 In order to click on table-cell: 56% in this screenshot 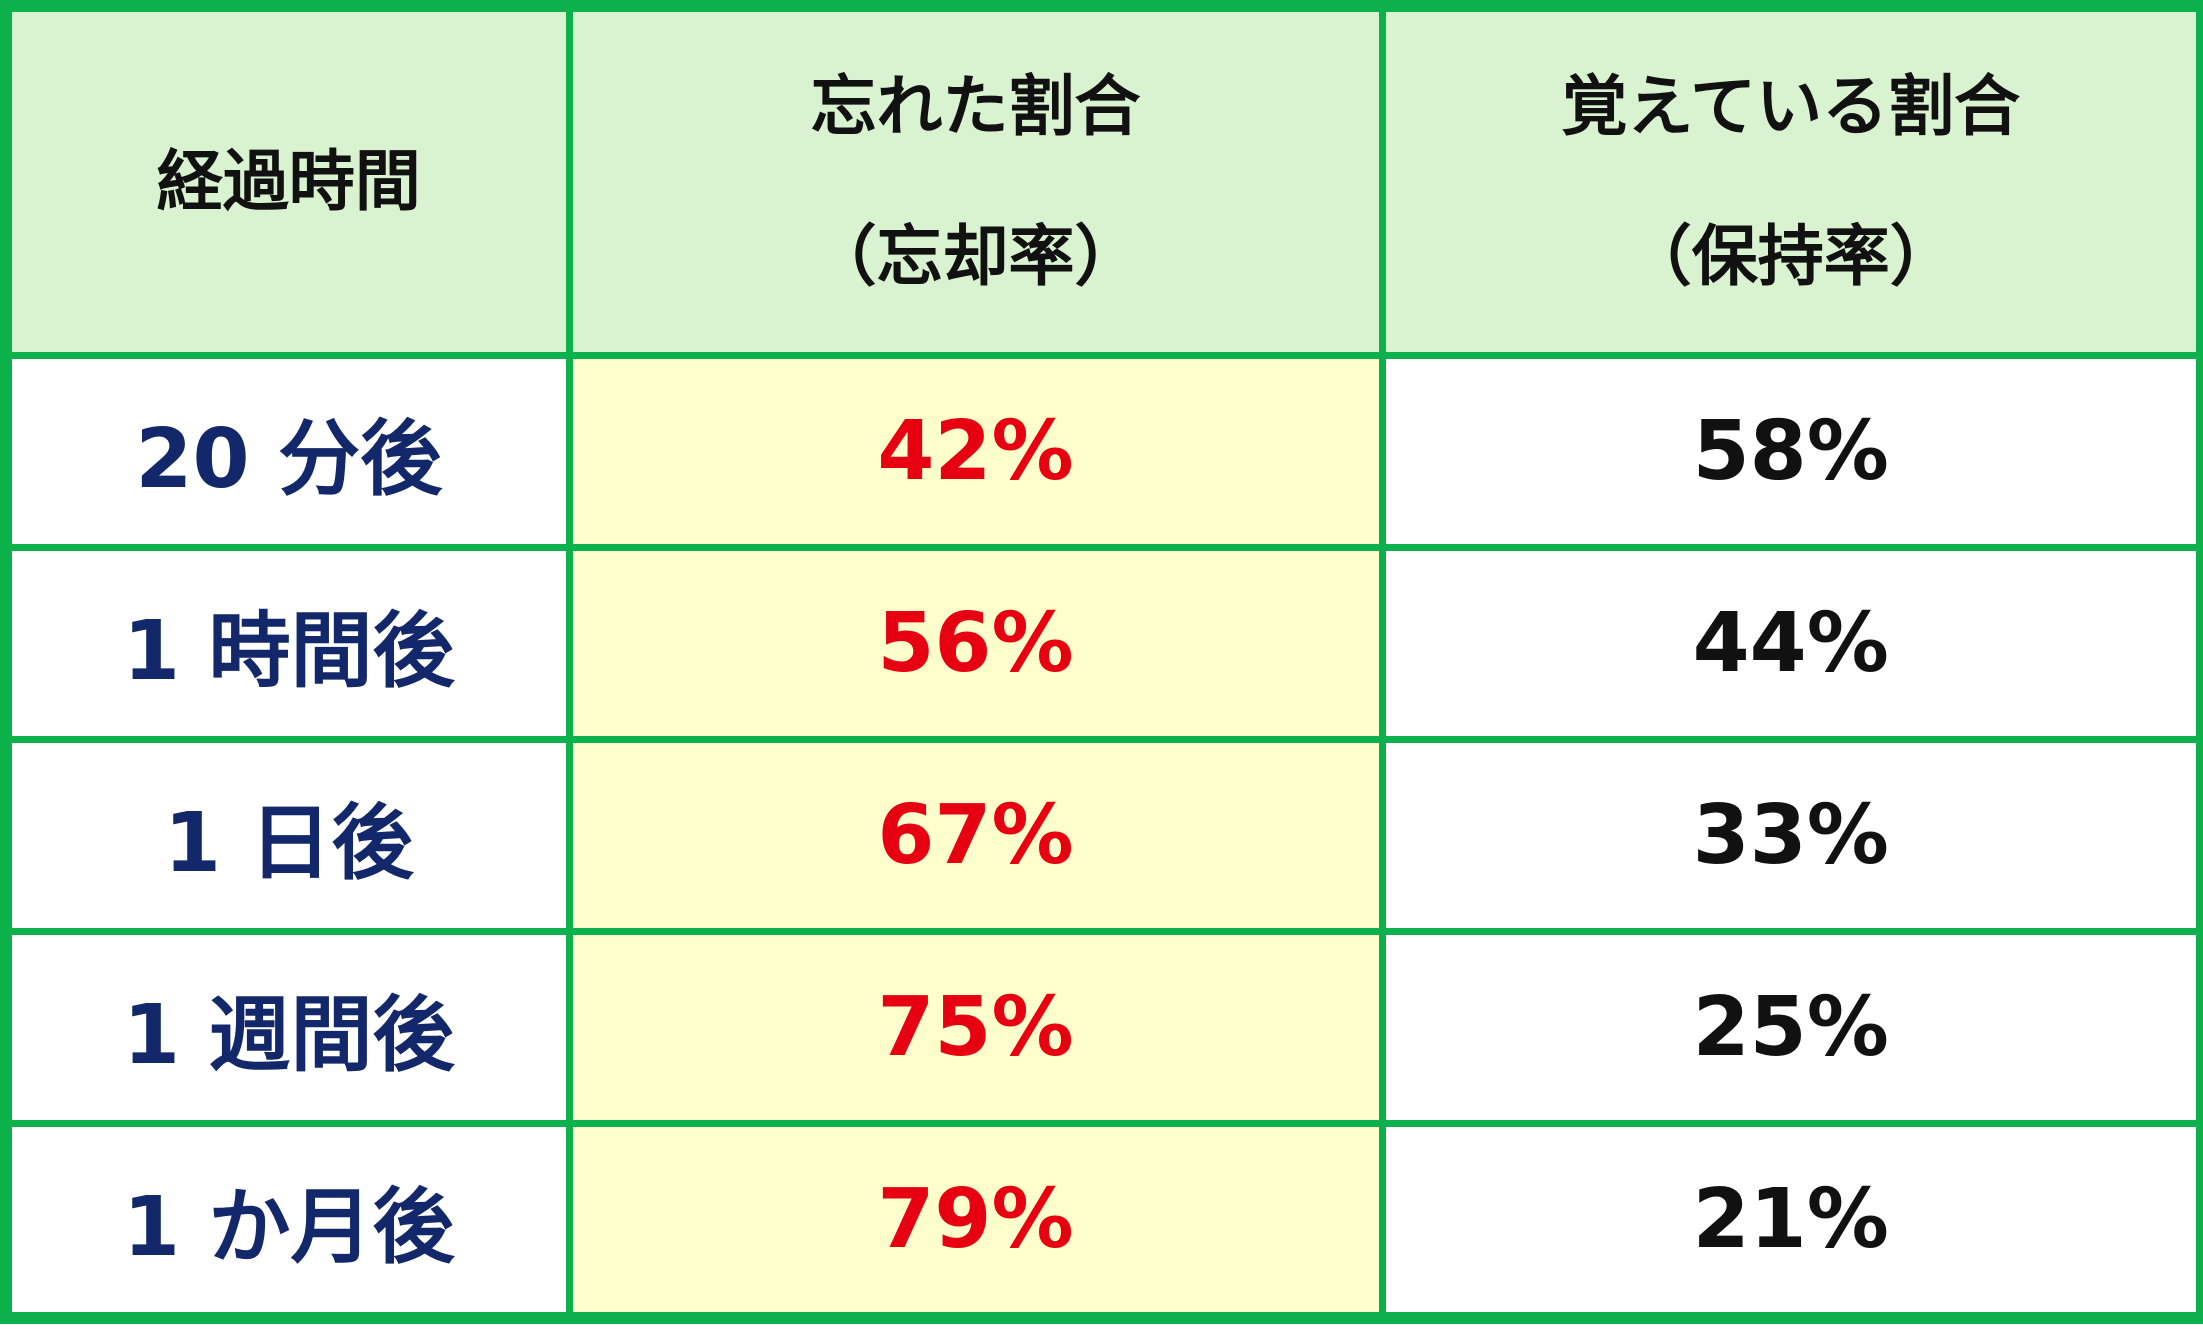, I will do `click(975, 643)`.